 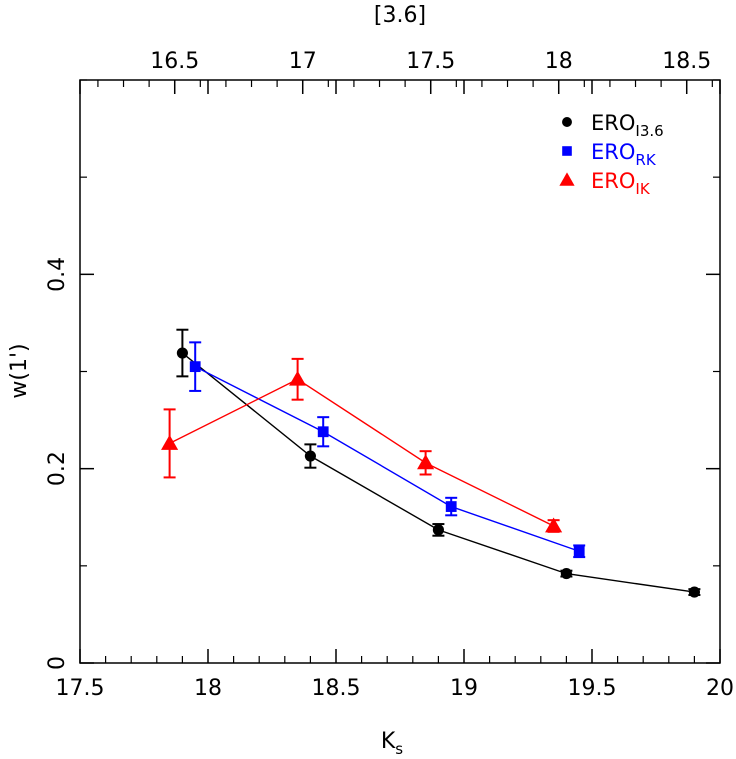 I want to click on legend-entry: EROI3.6, so click(x=627, y=125).